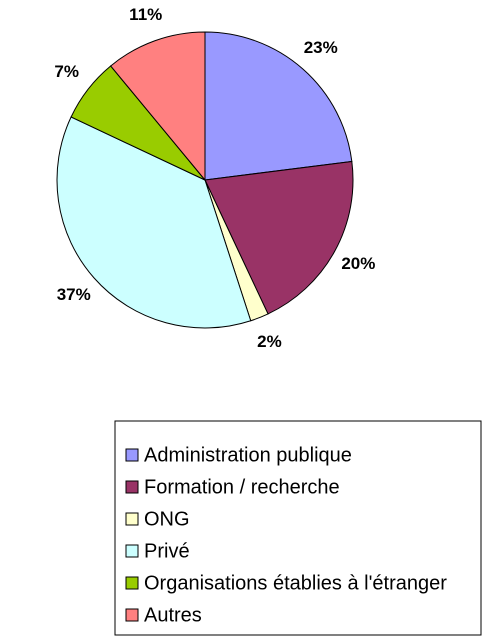 The width and height of the screenshot is (482, 636). Describe the element at coordinates (74, 294) in the screenshot. I see `data-label: 37%` at that location.